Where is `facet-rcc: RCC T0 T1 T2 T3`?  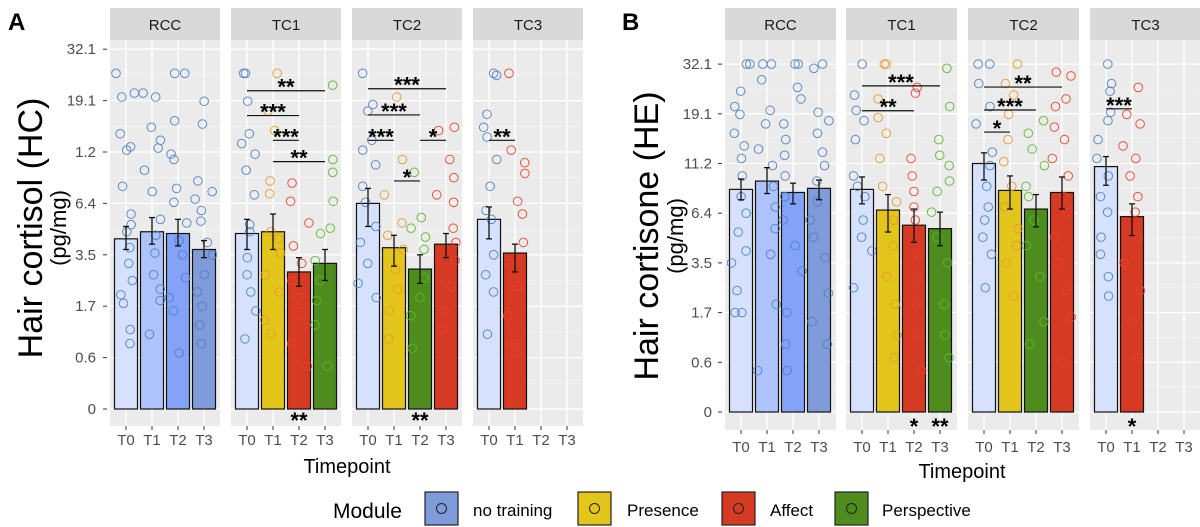 facet-rcc: RCC T0 T1 T2 T3 is located at coordinates (165, 228).